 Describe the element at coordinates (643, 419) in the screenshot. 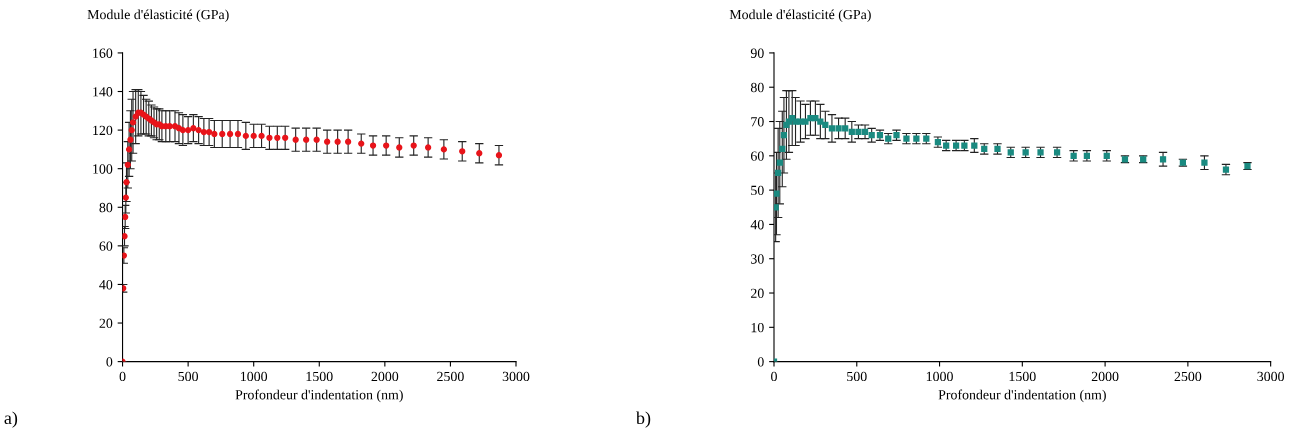

I see `text: b)` at that location.